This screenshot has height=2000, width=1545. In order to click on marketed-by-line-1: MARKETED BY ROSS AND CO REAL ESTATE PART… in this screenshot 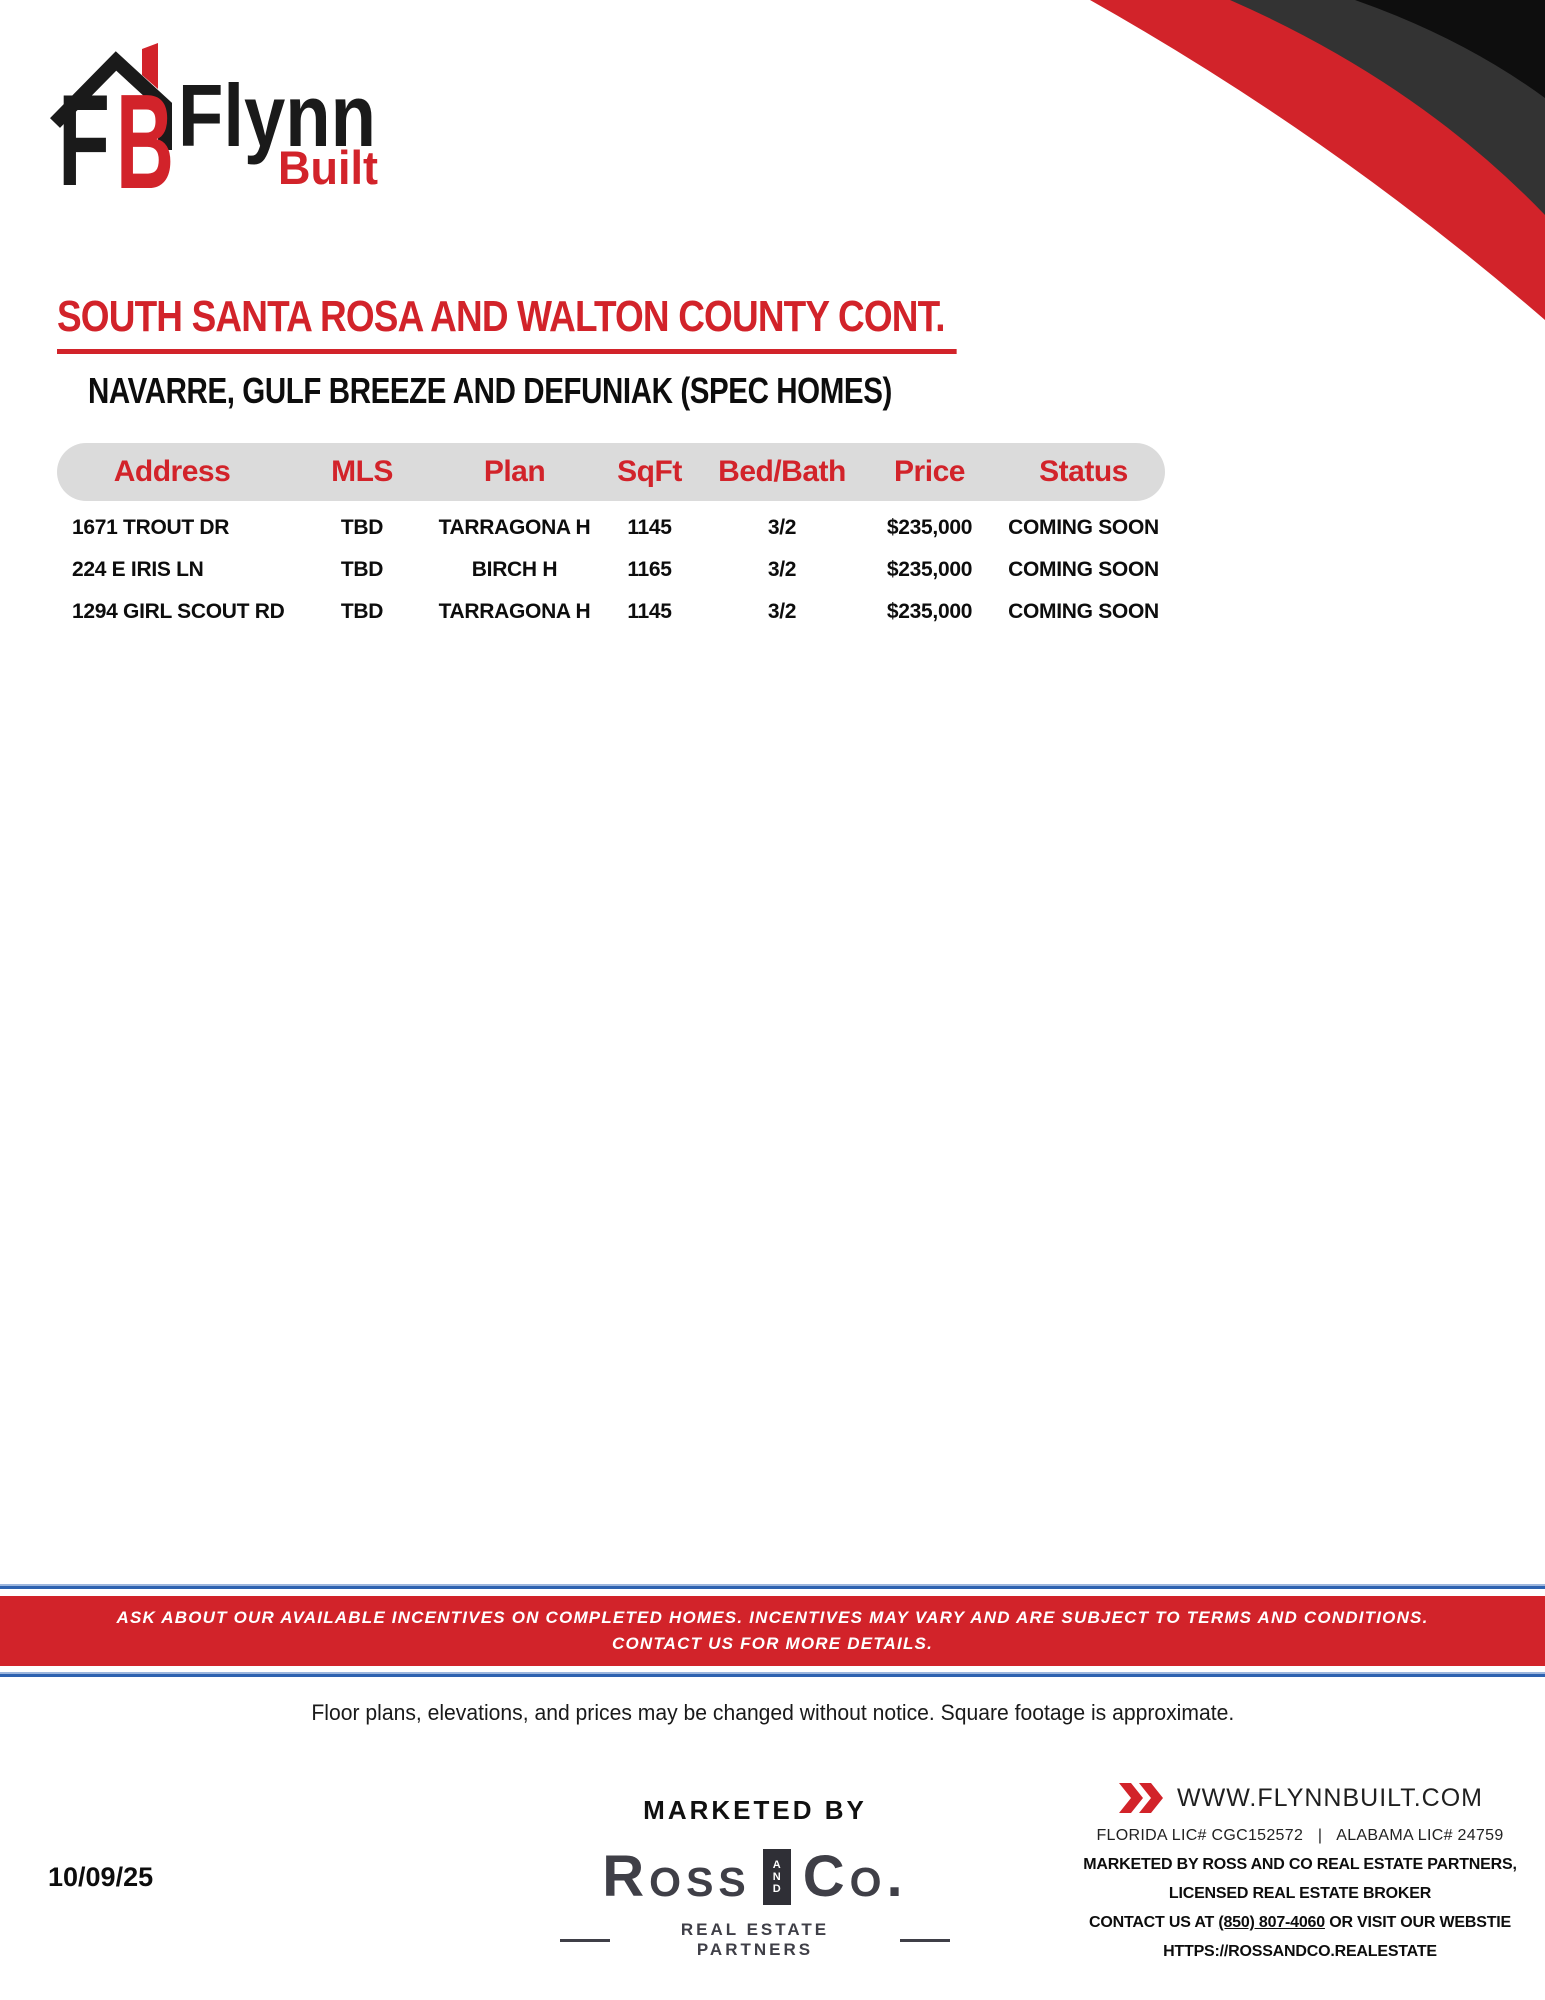, I will do `click(1300, 1864)`.